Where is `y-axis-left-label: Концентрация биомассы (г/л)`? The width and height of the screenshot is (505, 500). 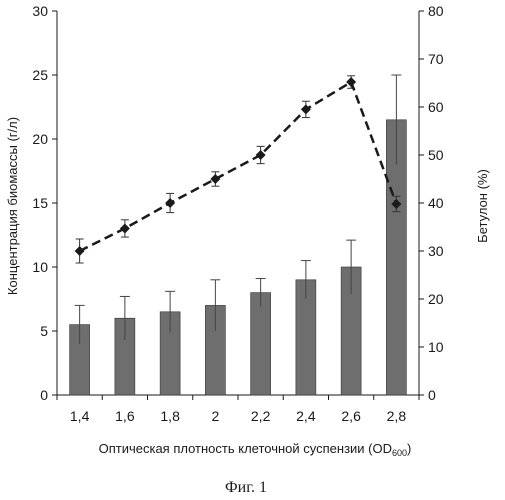
y-axis-left-label: Концентрация биомассы (г/л) is located at coordinates (12, 206).